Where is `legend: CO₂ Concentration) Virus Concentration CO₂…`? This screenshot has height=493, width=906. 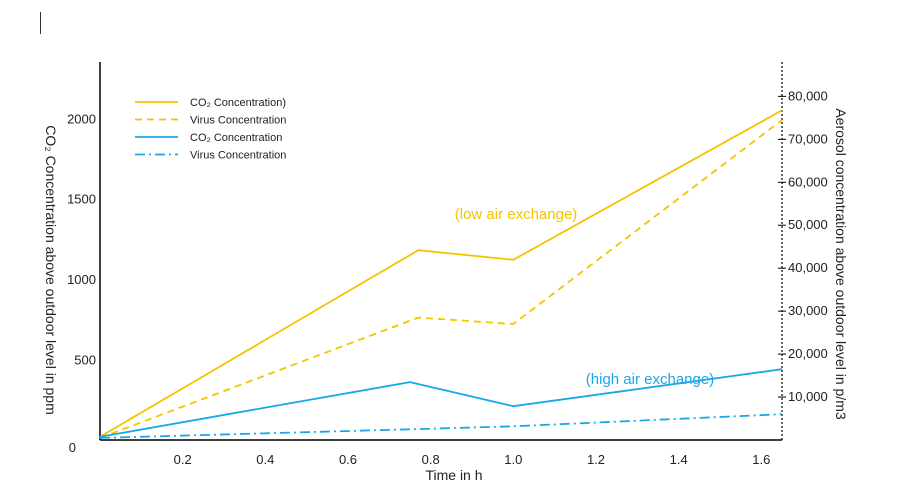 legend: CO₂ Concentration) Virus Concentration CO₂… is located at coordinates (210, 129).